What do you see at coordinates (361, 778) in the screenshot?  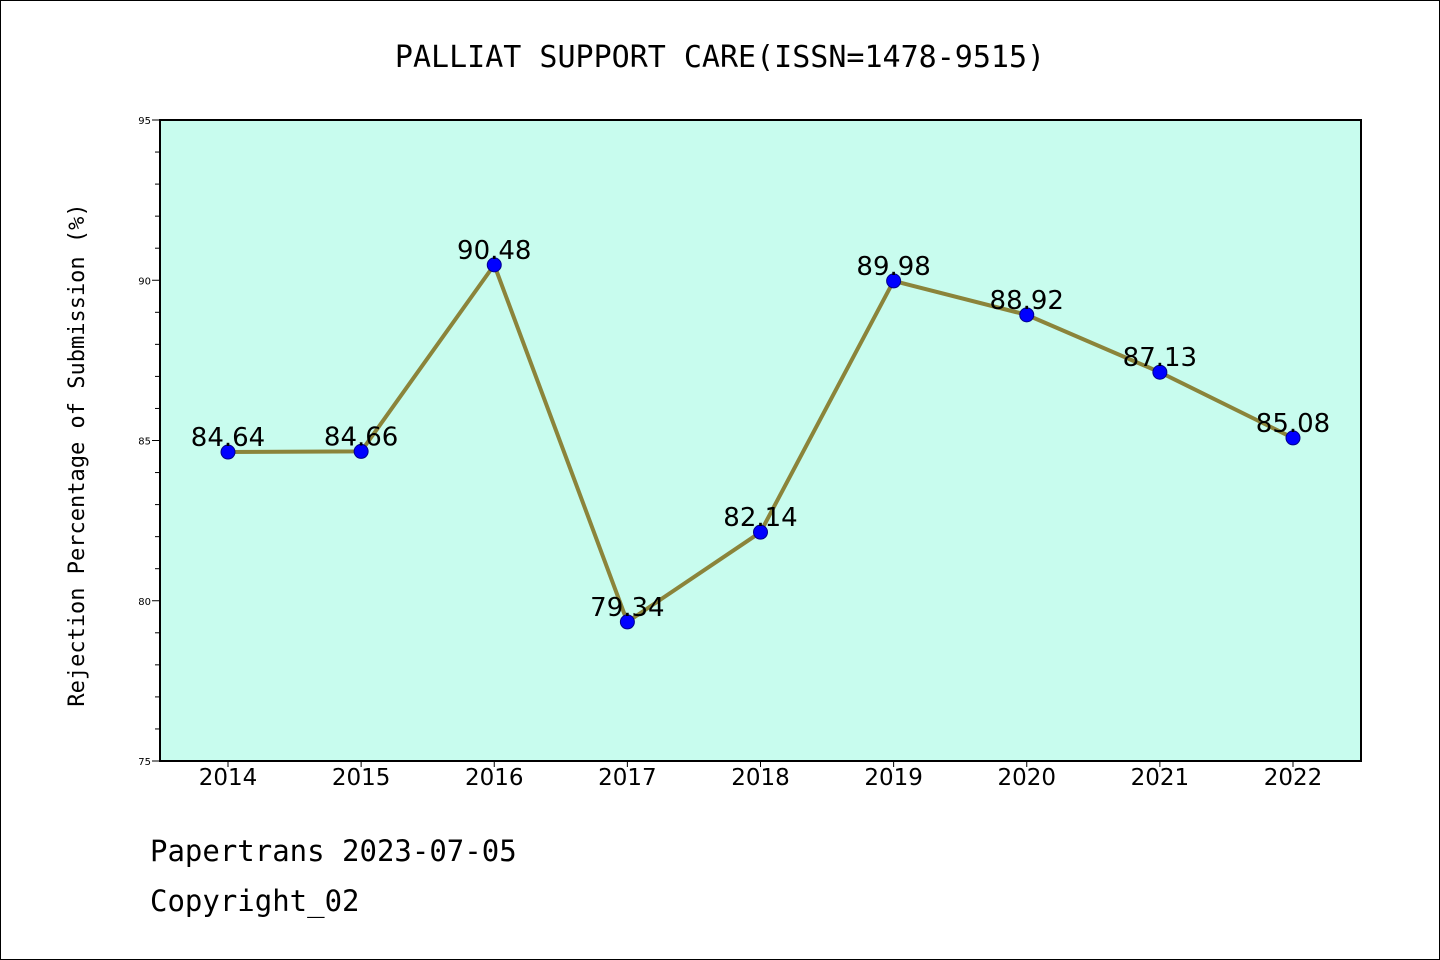 I see `x-tick-label: 2015` at bounding box center [361, 778].